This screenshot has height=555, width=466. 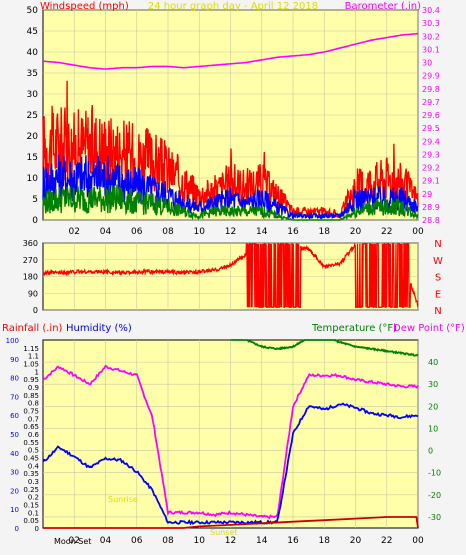 What do you see at coordinates (356, 232) in the screenshot?
I see `x-tick-label: 20` at bounding box center [356, 232].